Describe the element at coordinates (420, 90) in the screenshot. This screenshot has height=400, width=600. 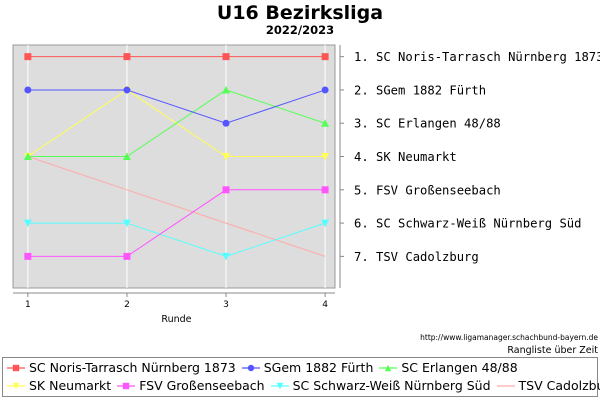
I see `y-tick-label: 2. SGem 1882 Fürth` at that location.